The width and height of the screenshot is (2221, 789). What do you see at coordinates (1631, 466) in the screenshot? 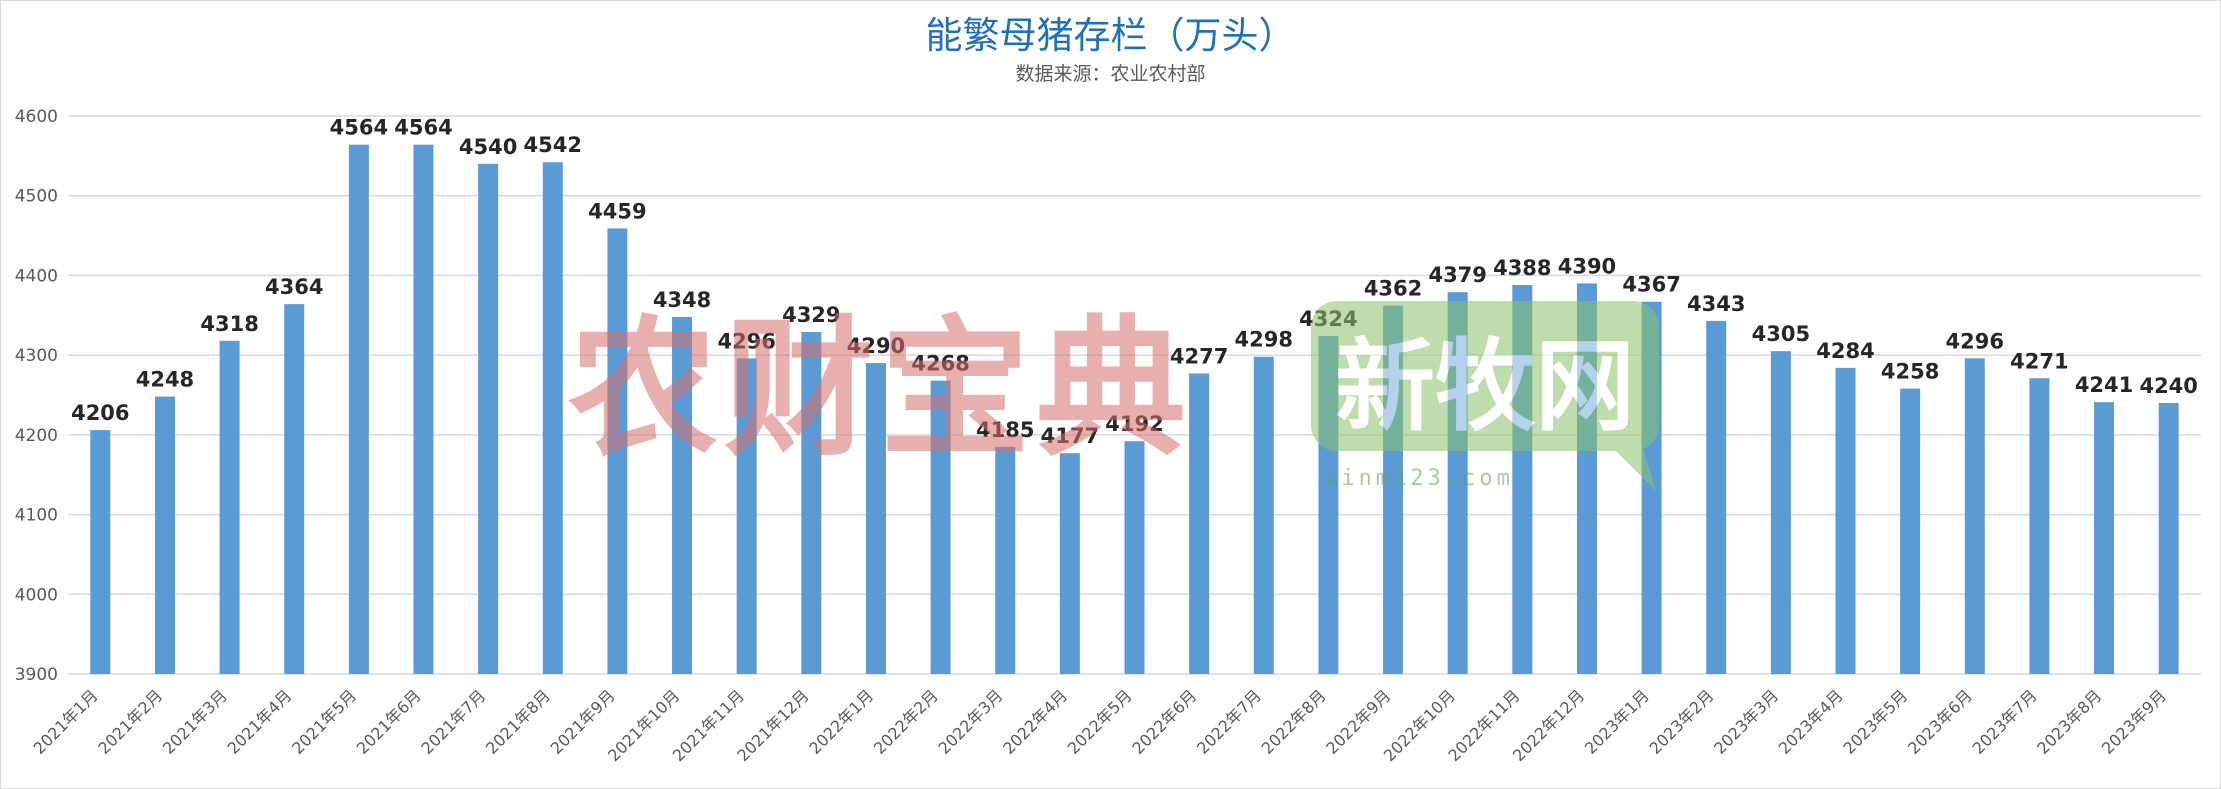
I see `watermark-logo-tail` at bounding box center [1631, 466].